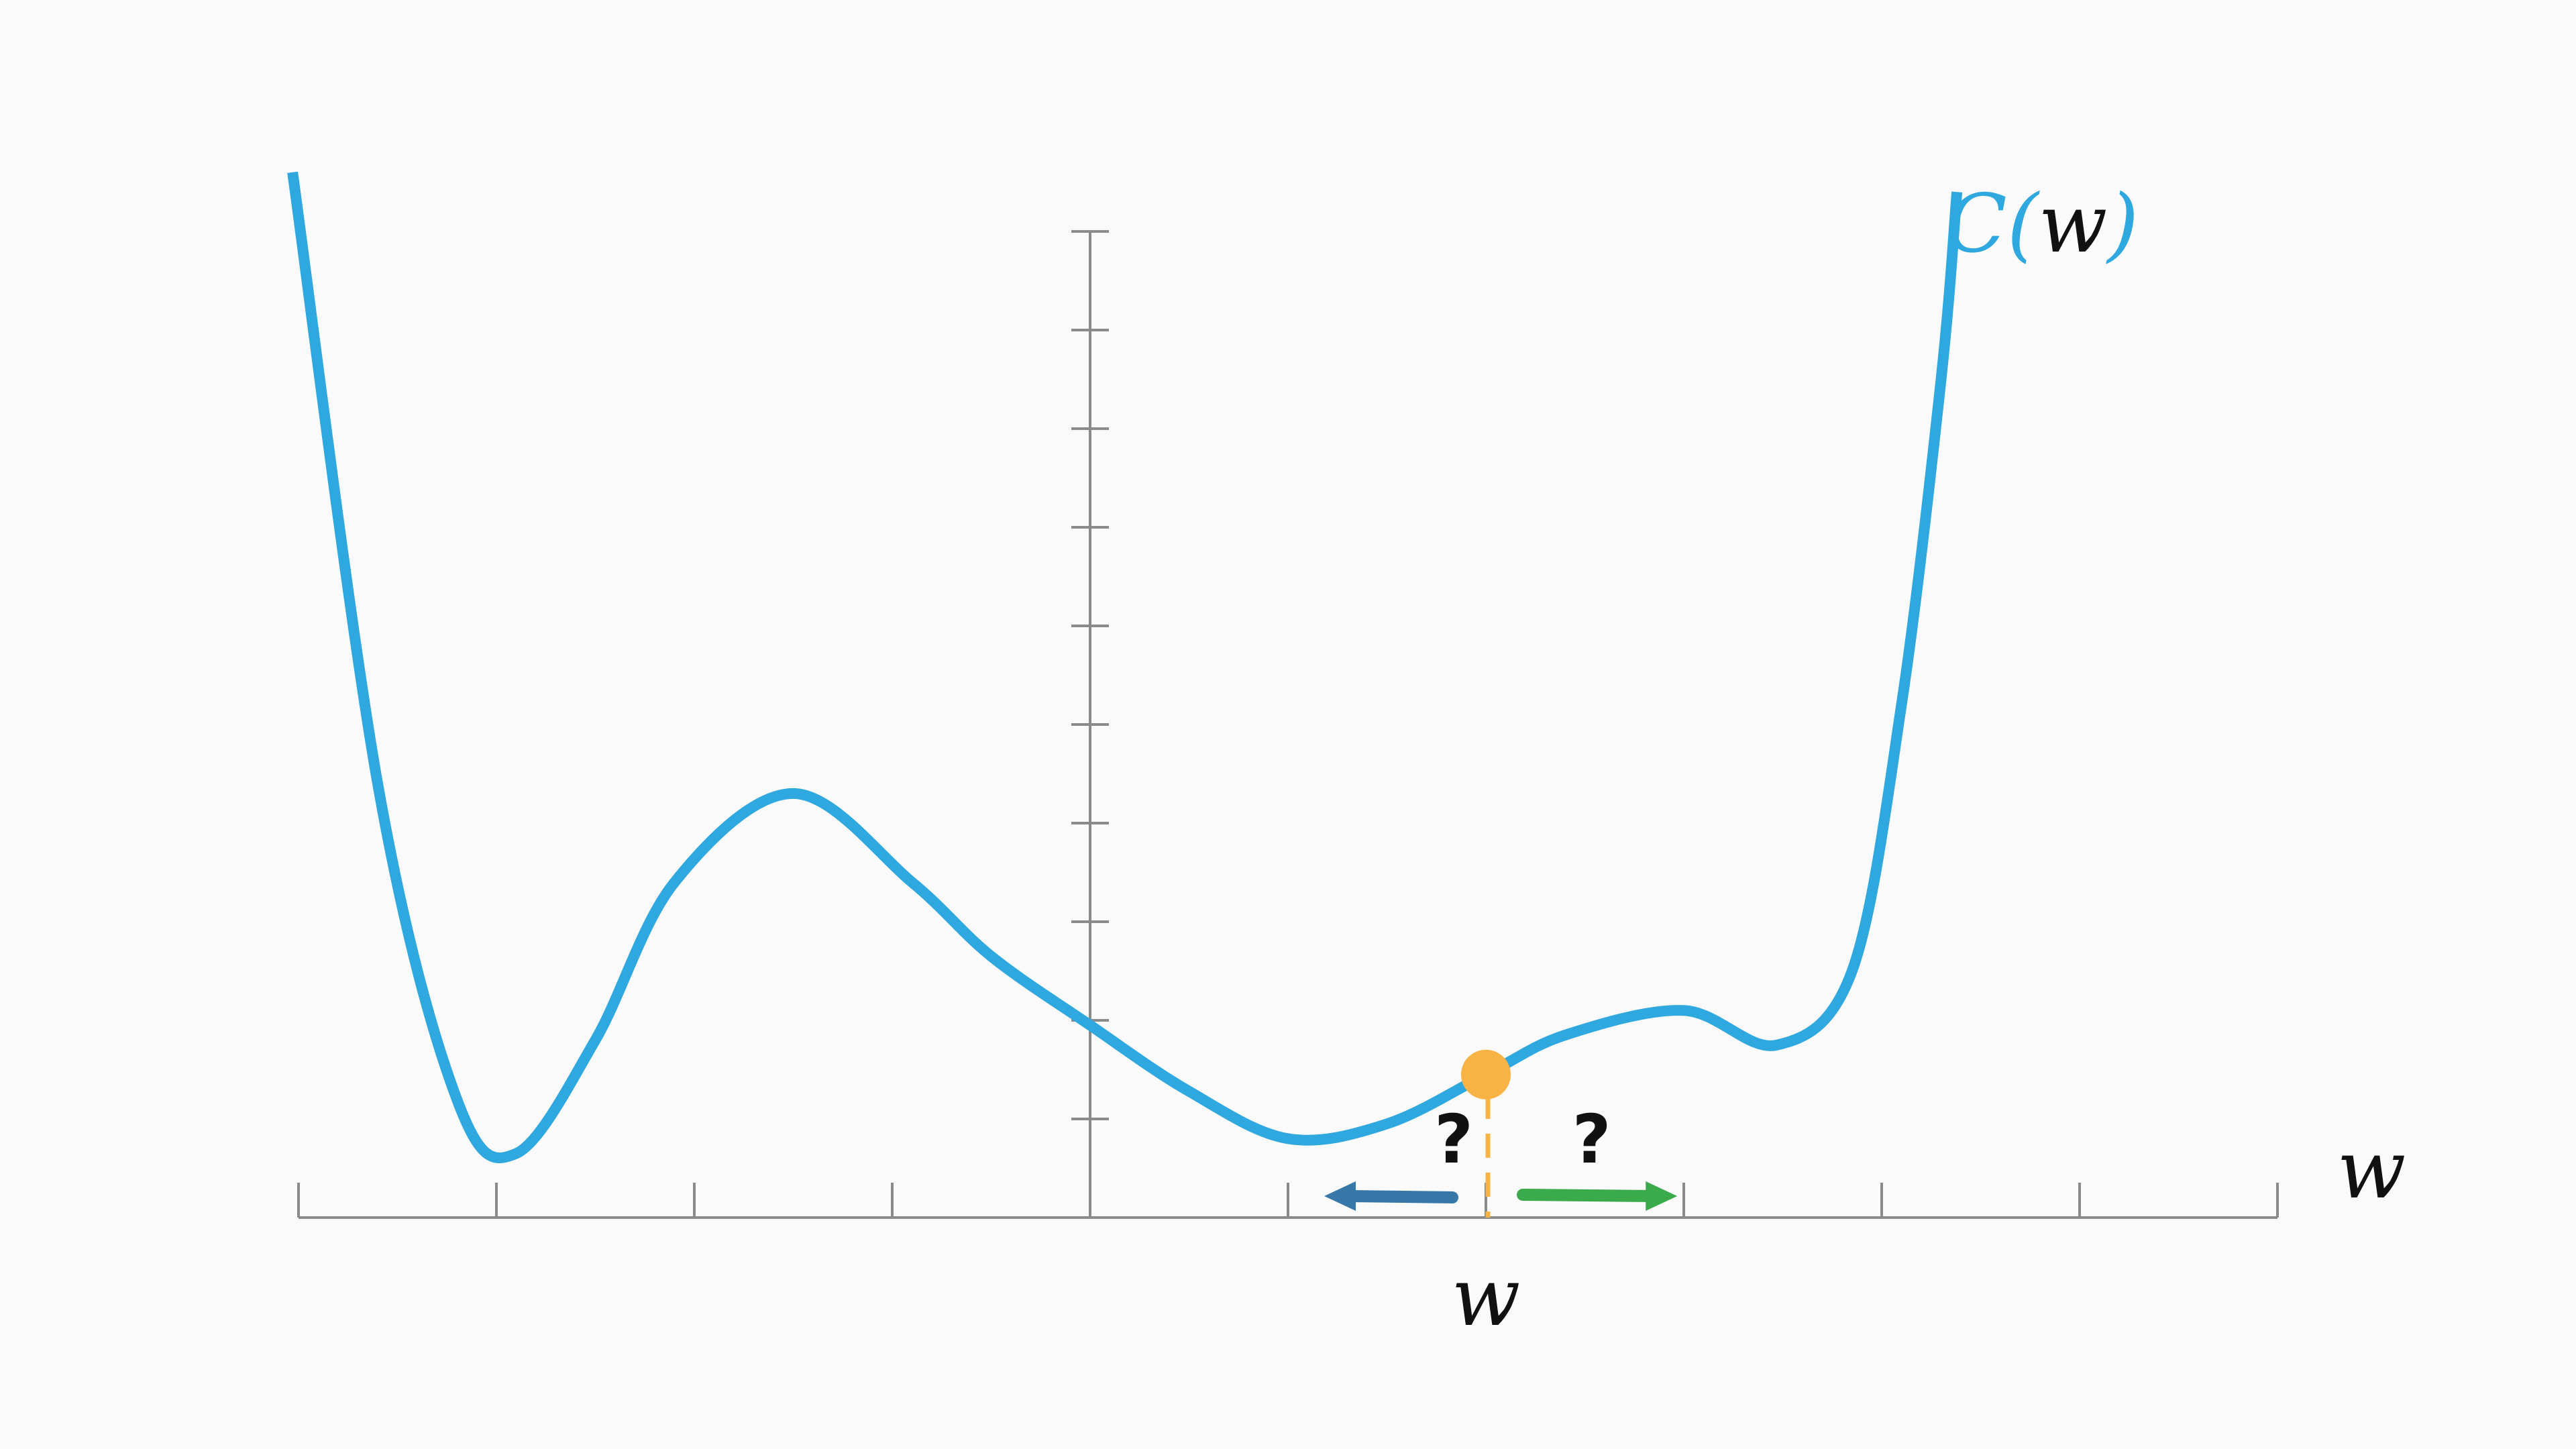 This screenshot has height=1449, width=2576. I want to click on curve-label-function: C, so click(1976, 224).